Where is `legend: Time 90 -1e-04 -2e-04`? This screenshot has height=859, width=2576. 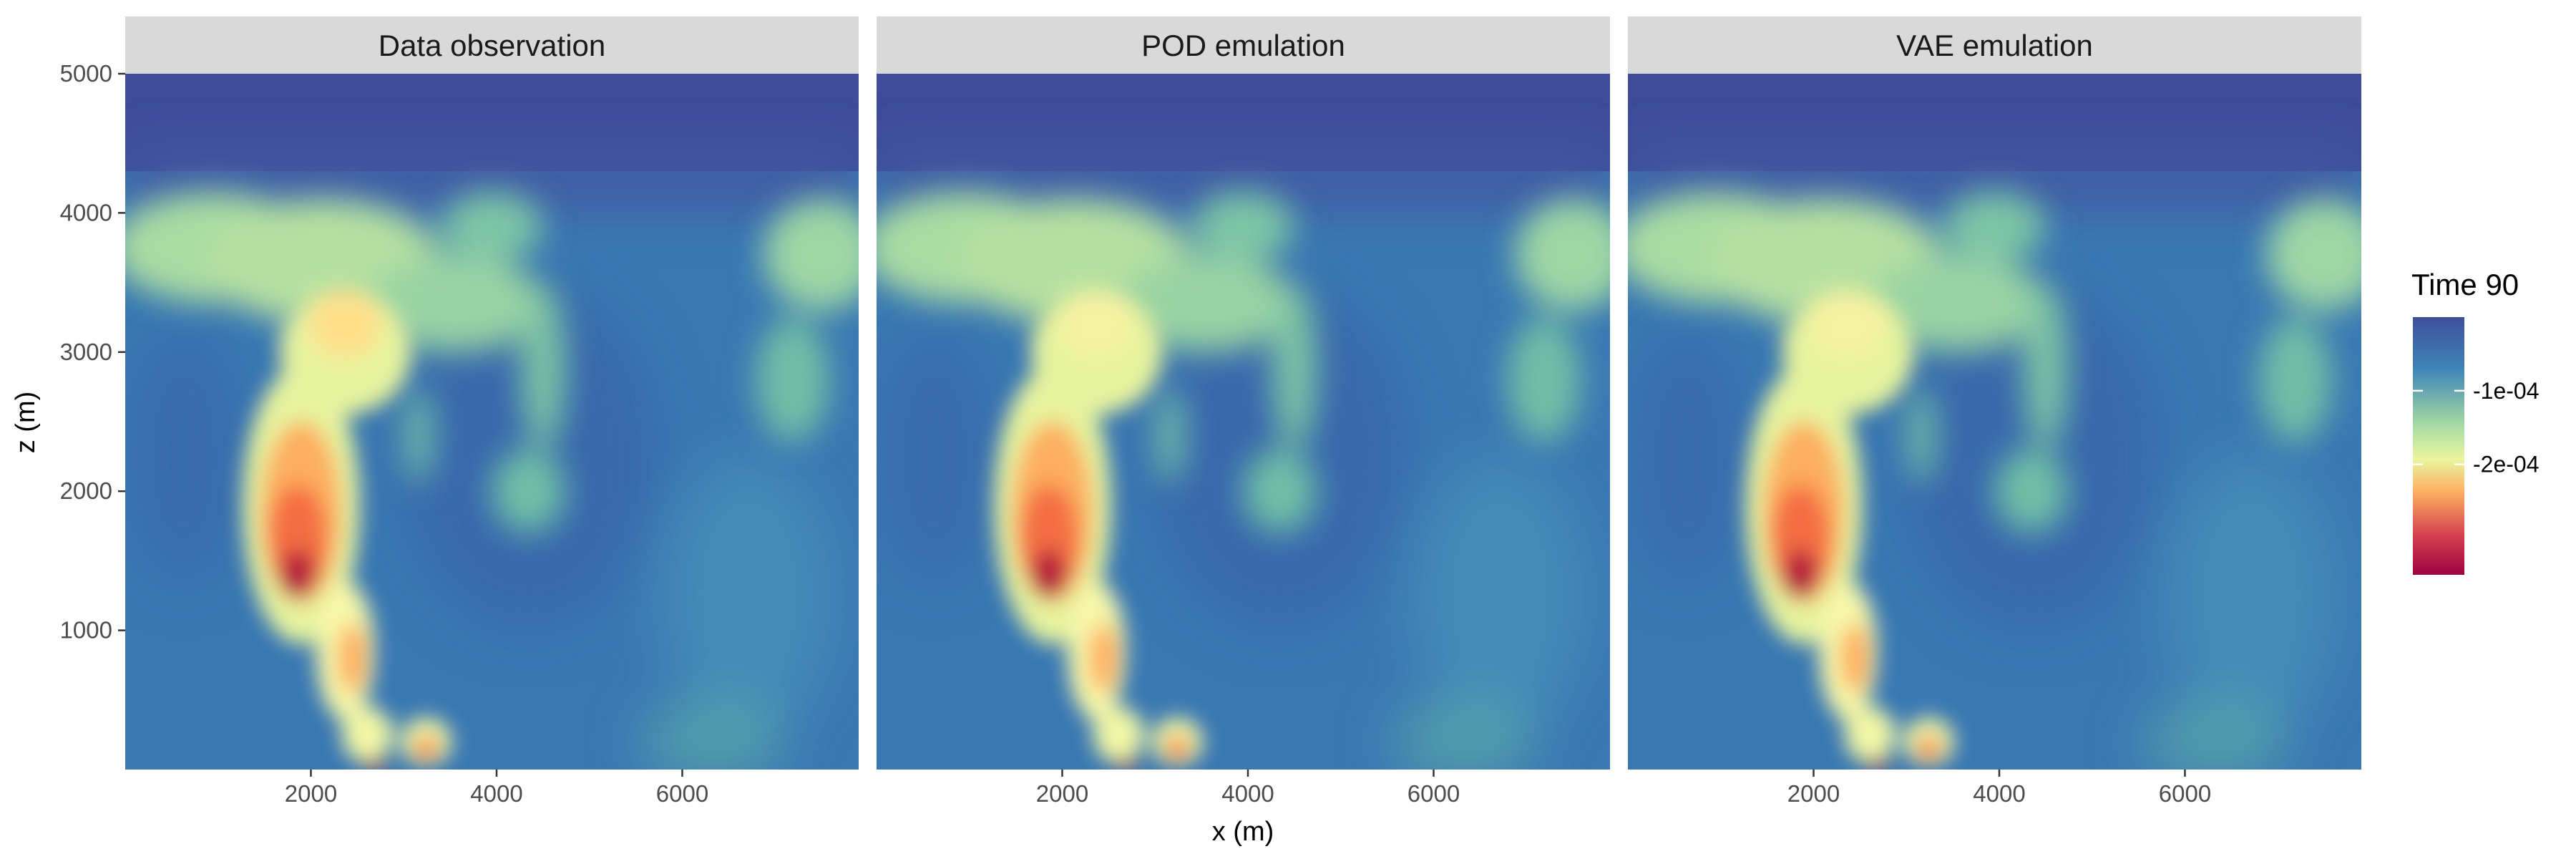 legend: Time 90 -1e-04 -2e-04 is located at coordinates (2475, 421).